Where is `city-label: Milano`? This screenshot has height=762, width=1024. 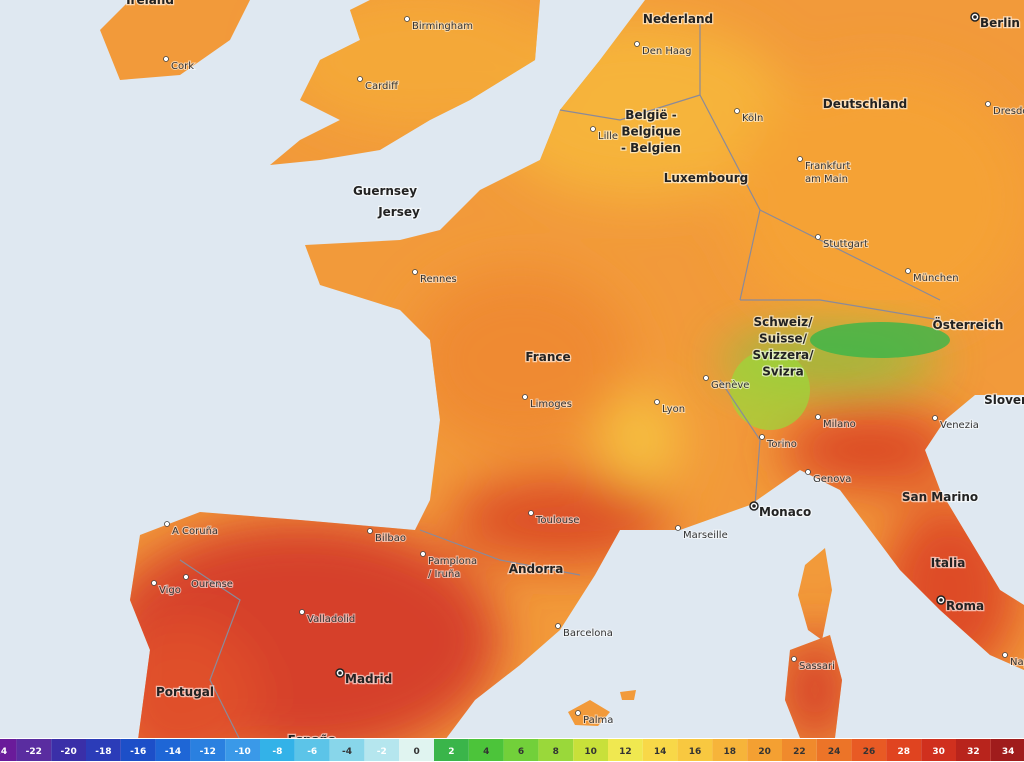
city-label: Milano is located at coordinates (839, 424).